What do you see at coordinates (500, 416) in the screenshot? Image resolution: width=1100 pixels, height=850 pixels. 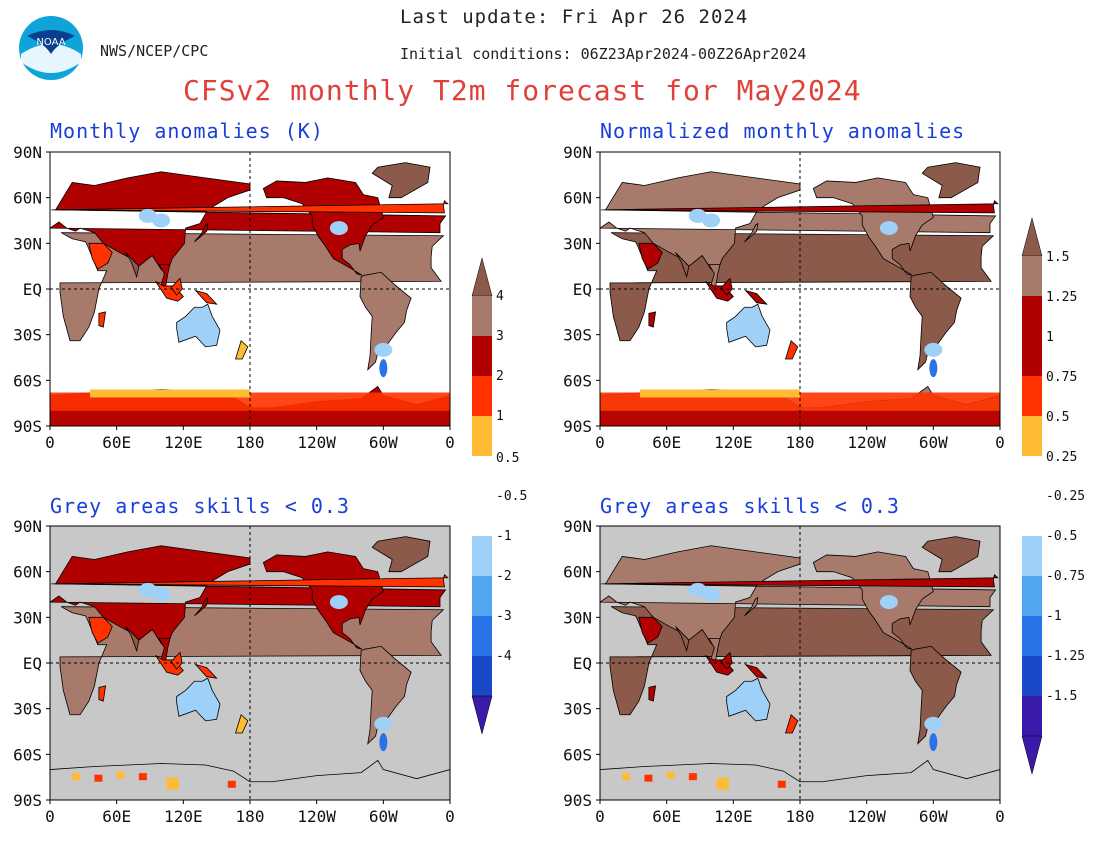 I see `colorbar-label: 1` at bounding box center [500, 416].